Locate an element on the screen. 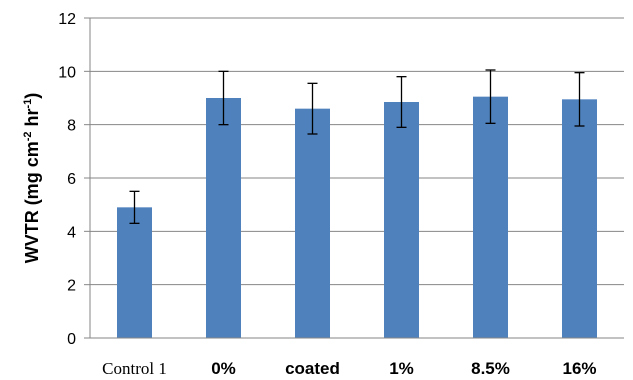  x-tick-label: 8.5% is located at coordinates (490, 368).